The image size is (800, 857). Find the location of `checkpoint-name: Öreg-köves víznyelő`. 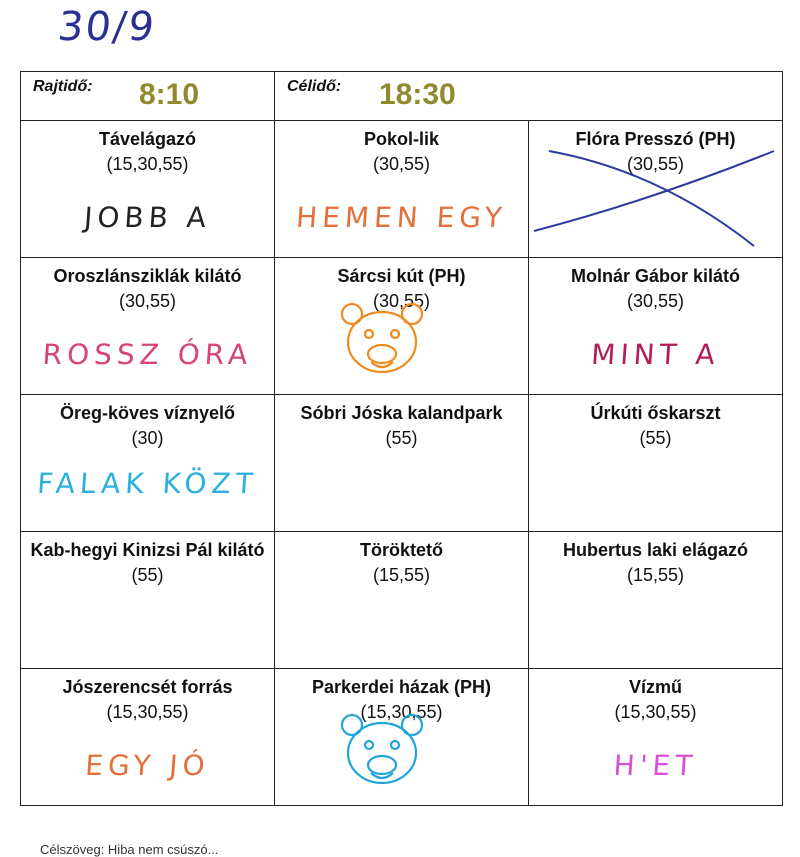

checkpoint-name: Öreg-köves víznyelő is located at coordinates (147, 413).